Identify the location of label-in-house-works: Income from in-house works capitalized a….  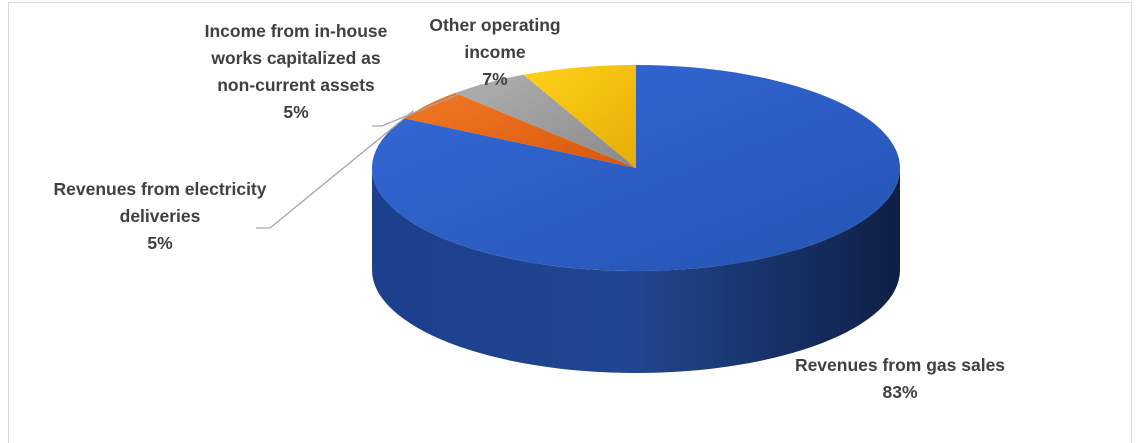
(296, 71).